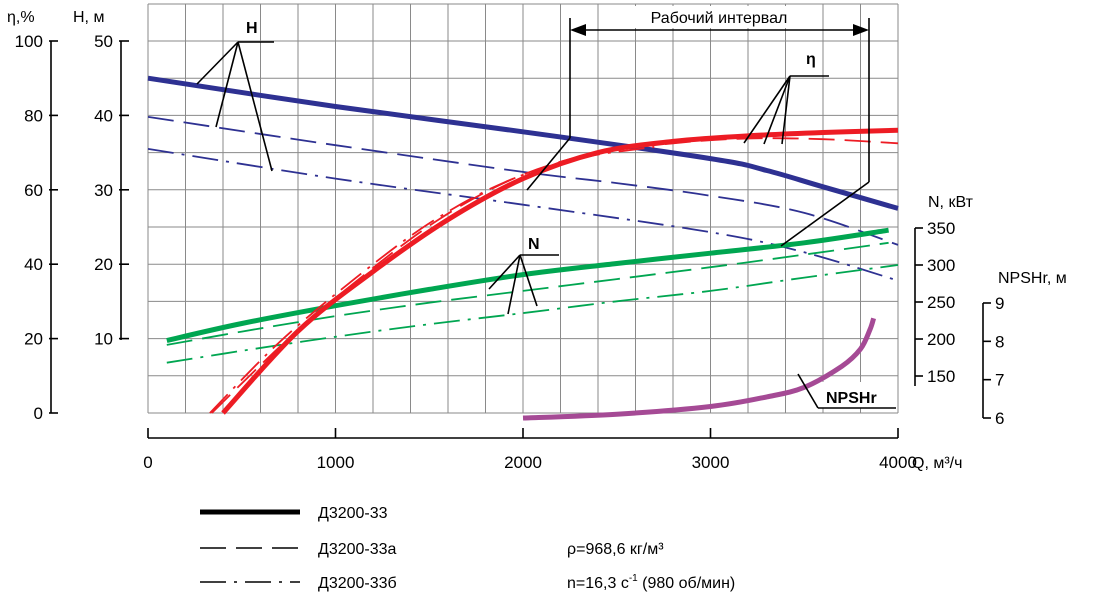 Image resolution: width=1101 pixels, height=598 pixels. I want to click on series-npshr-solid-line, so click(699, 369).